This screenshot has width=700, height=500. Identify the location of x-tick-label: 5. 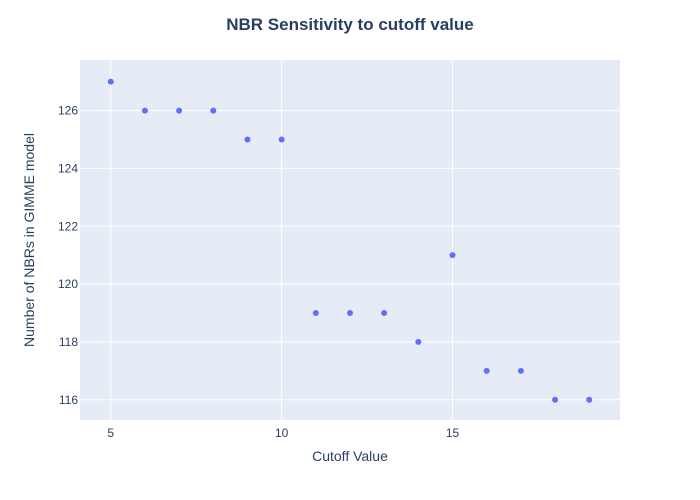
(110, 433).